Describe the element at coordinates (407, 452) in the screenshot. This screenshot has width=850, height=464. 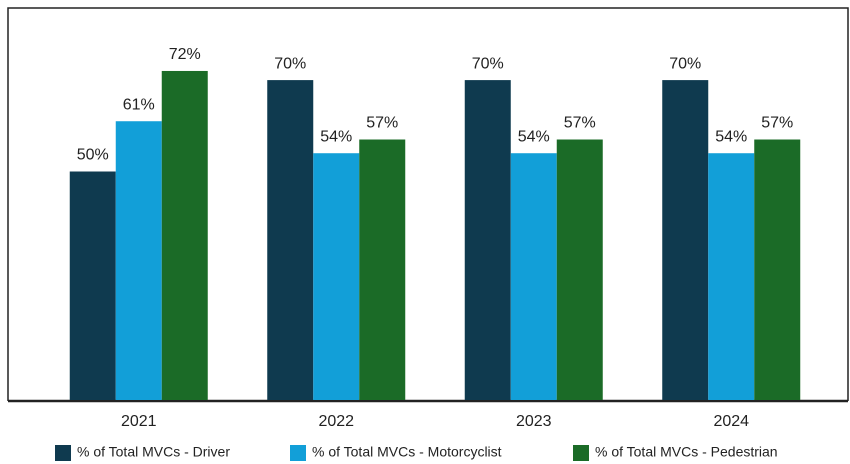
I see `legend-label: % of Total MVCs - Motorcyclist` at that location.